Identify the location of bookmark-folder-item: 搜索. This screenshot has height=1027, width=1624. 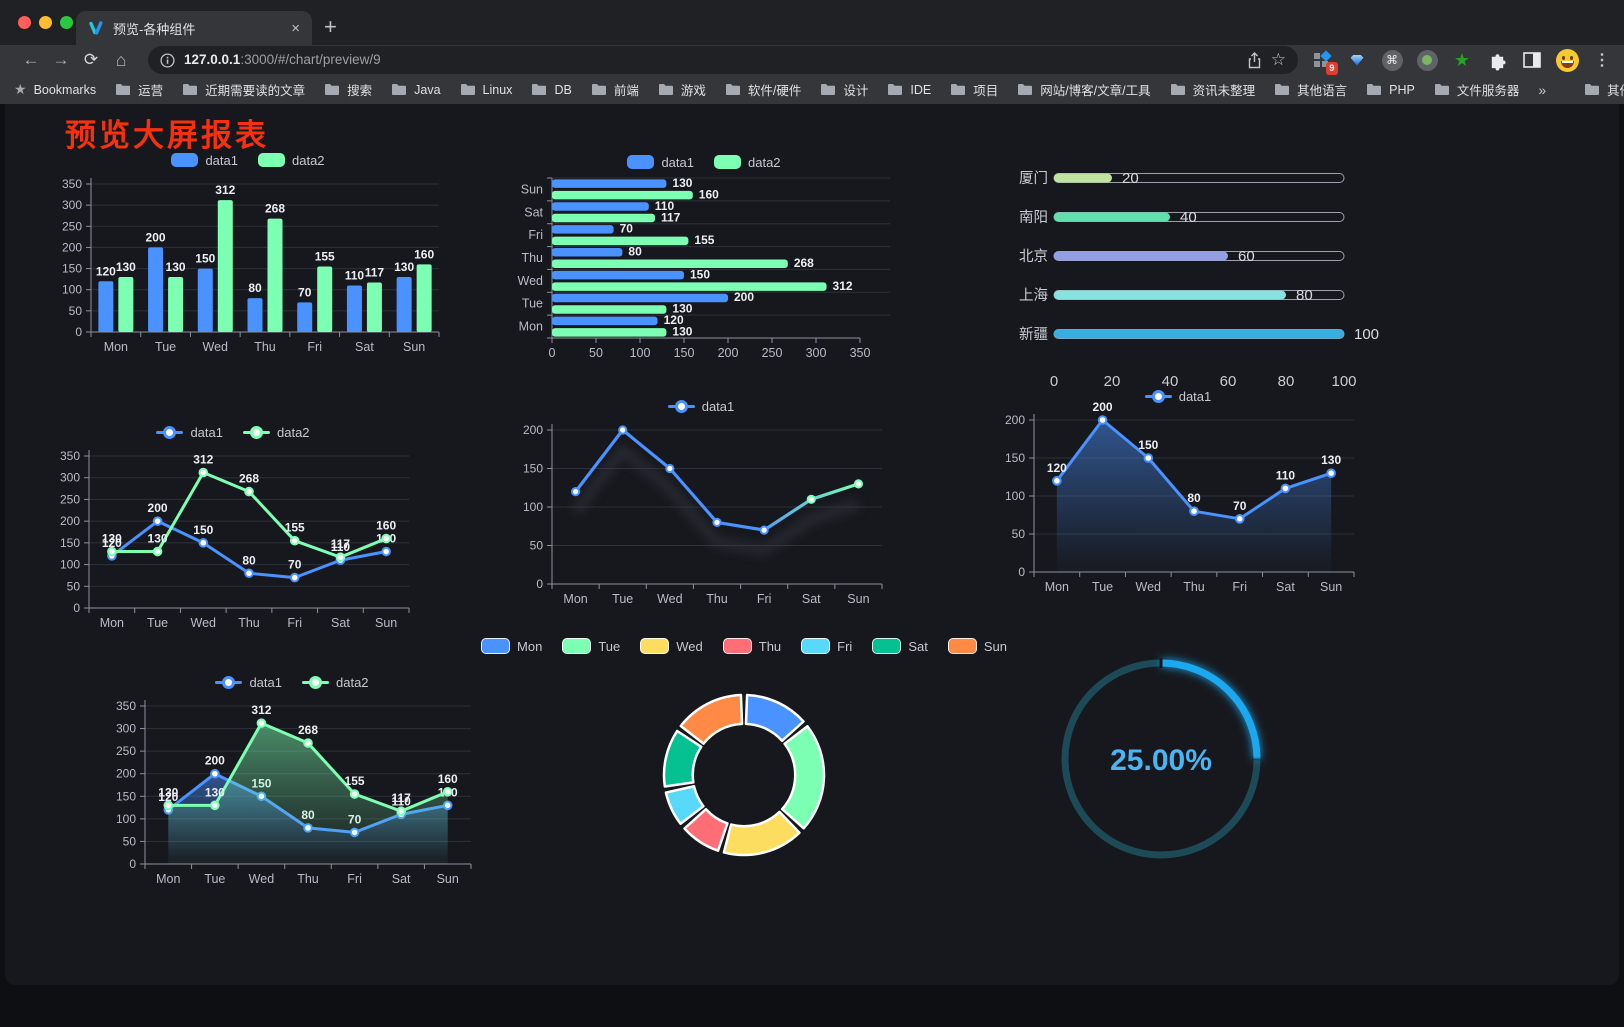
(348, 89).